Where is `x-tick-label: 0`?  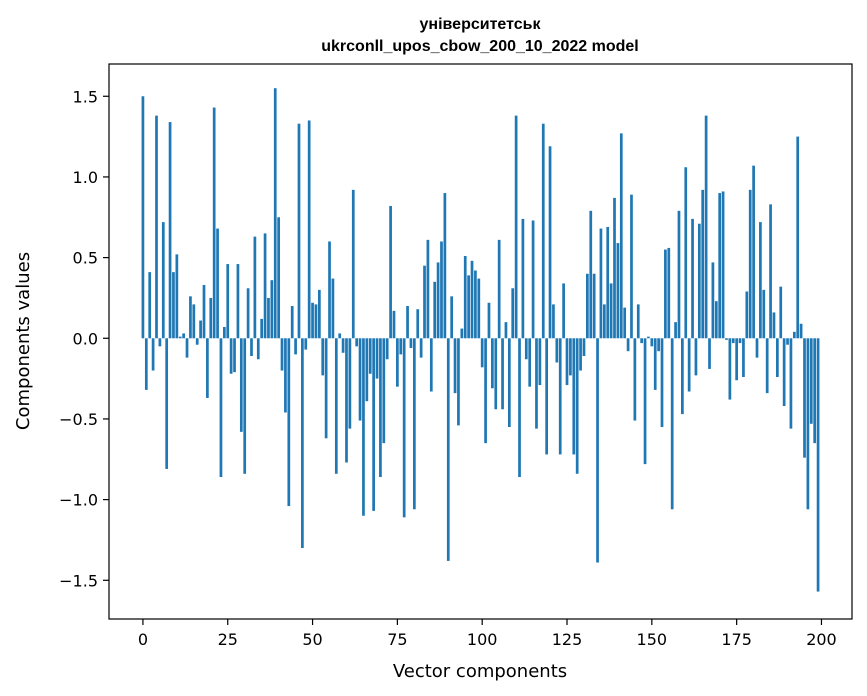
x-tick-label: 0 is located at coordinates (143, 639).